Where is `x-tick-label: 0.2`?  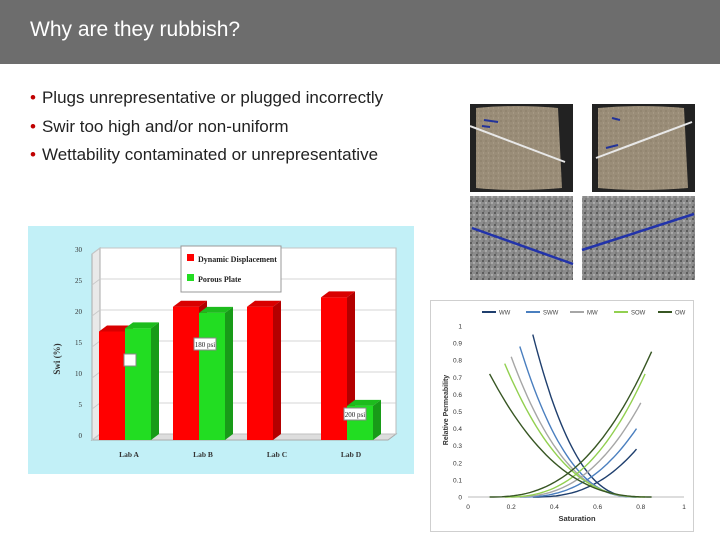
x-tick-label: 0.2 is located at coordinates (511, 507).